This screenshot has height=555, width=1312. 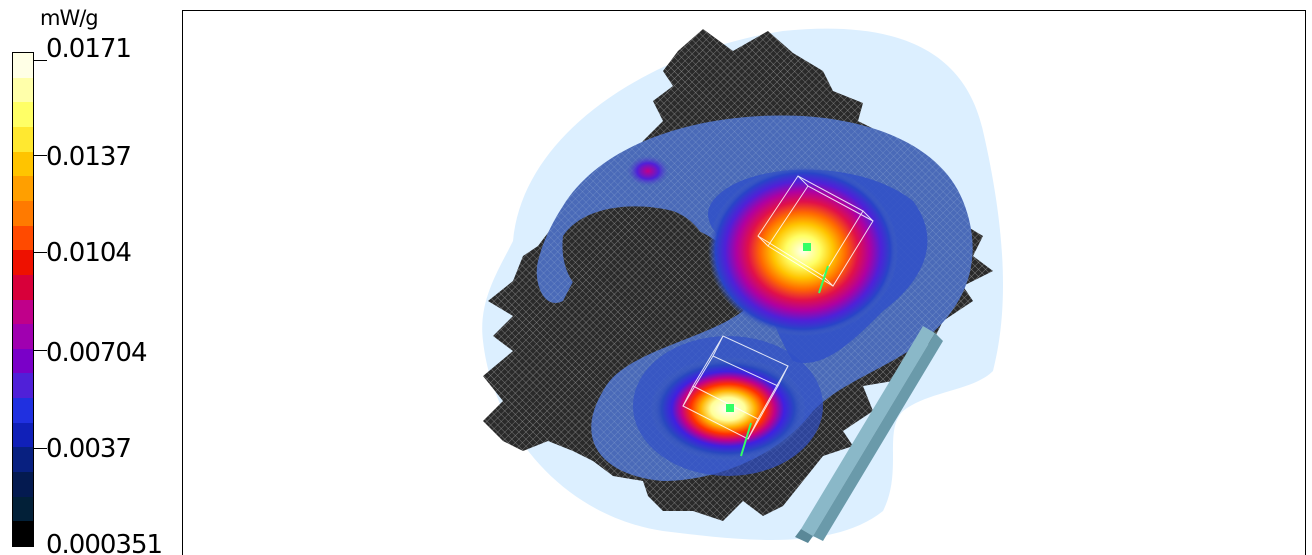 What do you see at coordinates (823, 279) in the screenshot?
I see `upper-probe-line` at bounding box center [823, 279].